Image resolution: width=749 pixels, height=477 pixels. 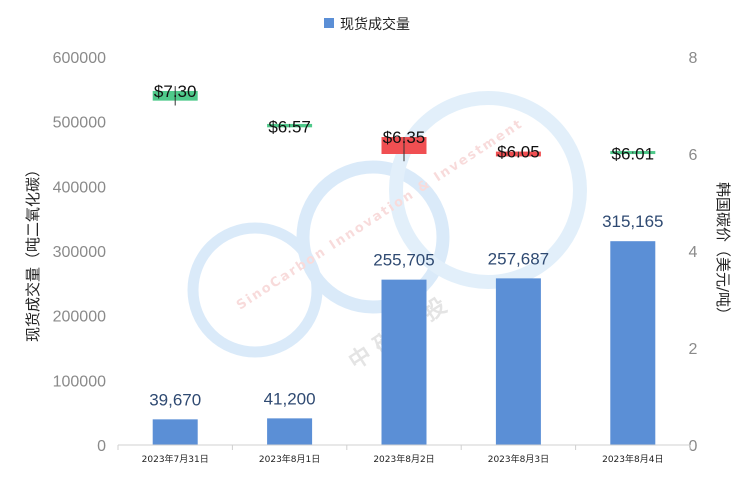 I want to click on bar-label: 257,687, so click(x=518, y=258).